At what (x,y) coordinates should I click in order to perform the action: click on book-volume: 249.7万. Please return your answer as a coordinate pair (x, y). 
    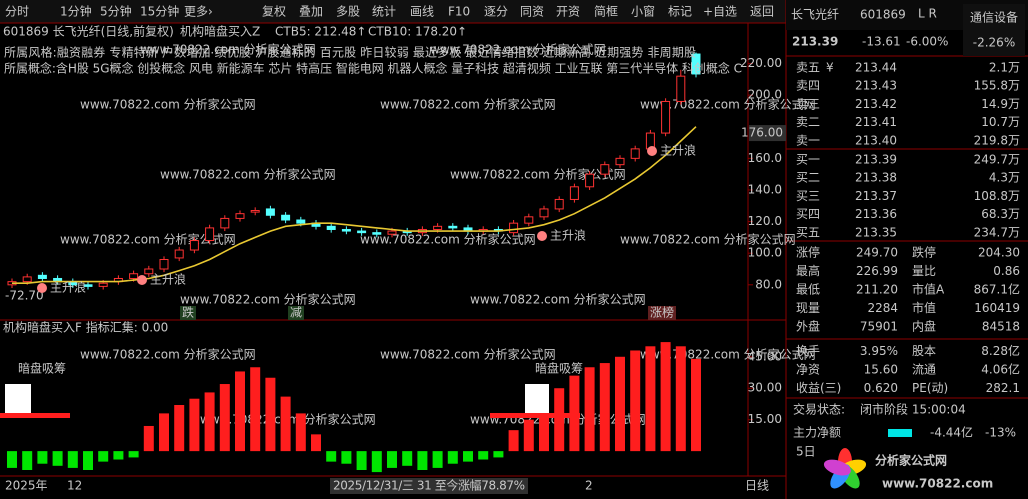
    Looking at the image, I should click on (997, 160).